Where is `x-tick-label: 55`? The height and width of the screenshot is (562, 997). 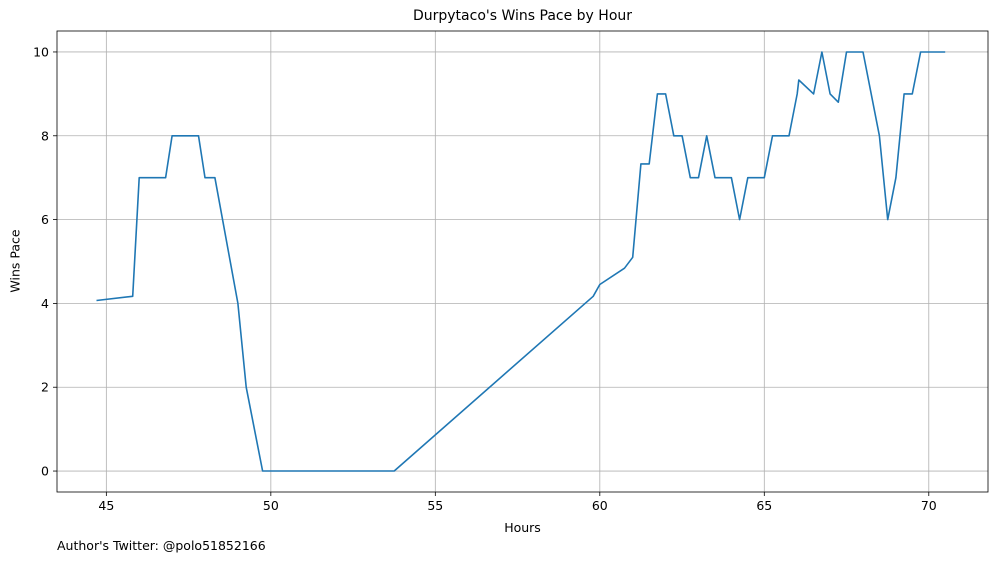 x-tick-label: 55 is located at coordinates (435, 505).